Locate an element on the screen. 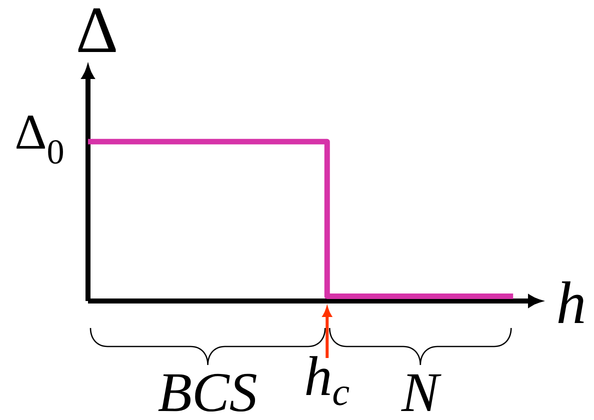 The image size is (594, 420). x-axis-title: h is located at coordinates (571, 302).